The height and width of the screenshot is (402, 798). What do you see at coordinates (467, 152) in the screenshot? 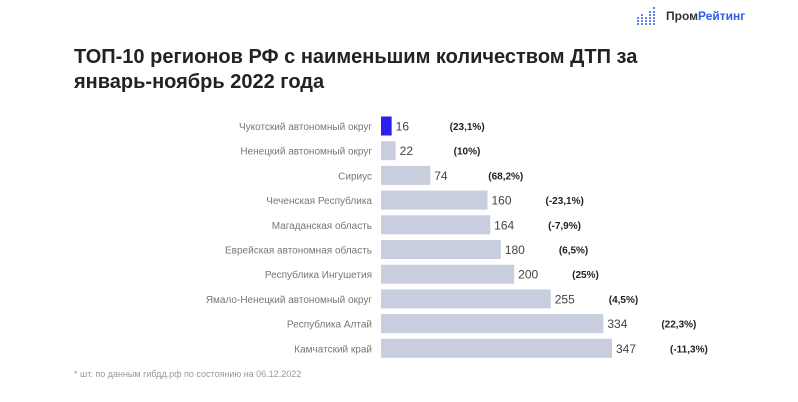
I see `change-label: (10%)` at bounding box center [467, 152].